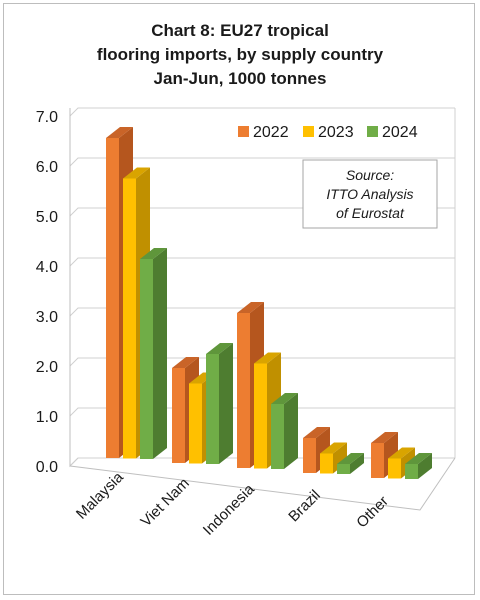 This screenshot has width=480, height=600. Describe the element at coordinates (425, 466) in the screenshot. I see `bar-side-other-2024` at that location.